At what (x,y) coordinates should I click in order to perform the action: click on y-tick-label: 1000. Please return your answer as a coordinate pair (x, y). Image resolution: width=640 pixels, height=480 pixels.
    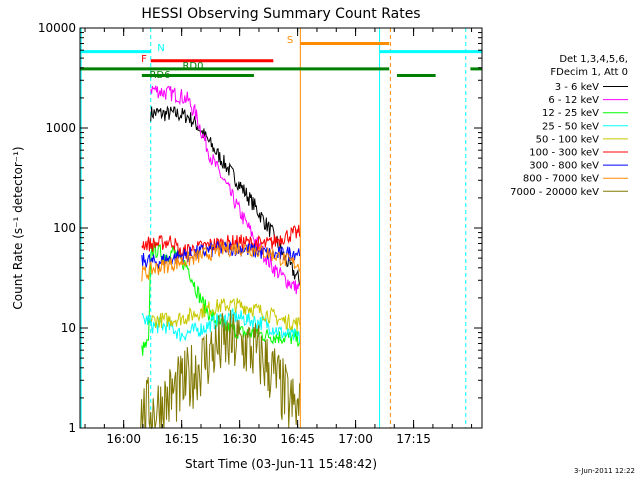
    Looking at the image, I should click on (60, 128).